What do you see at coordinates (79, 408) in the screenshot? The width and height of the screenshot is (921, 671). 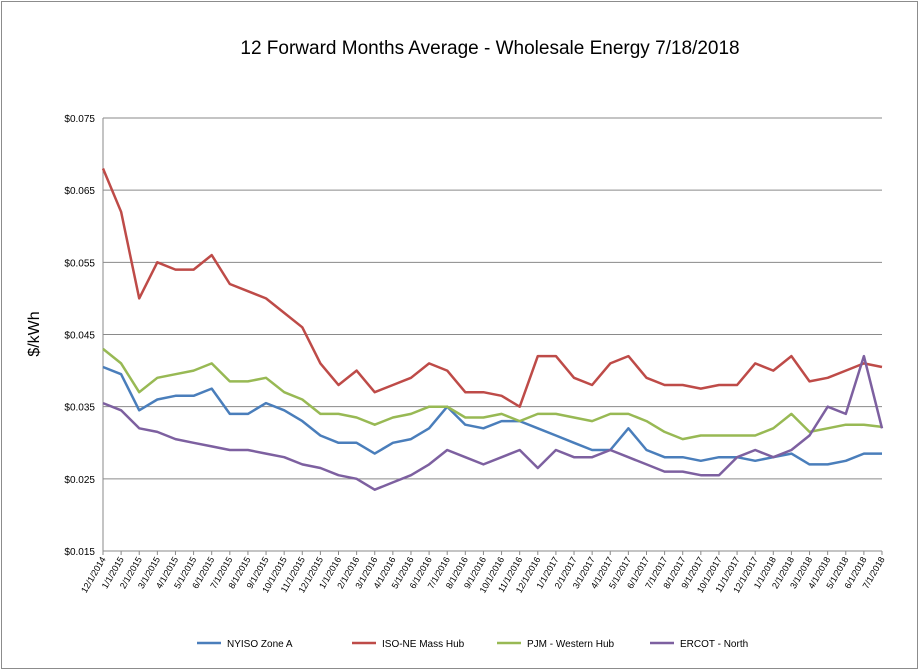 I see `y-tick-label: $0.035` at bounding box center [79, 408].